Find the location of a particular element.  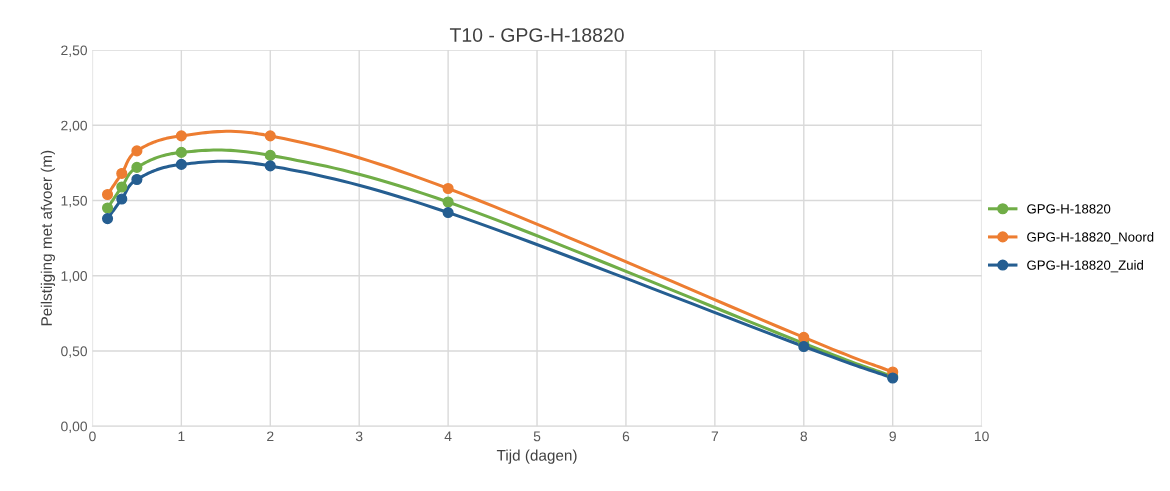

x-tick-label: 4 is located at coordinates (448, 436).